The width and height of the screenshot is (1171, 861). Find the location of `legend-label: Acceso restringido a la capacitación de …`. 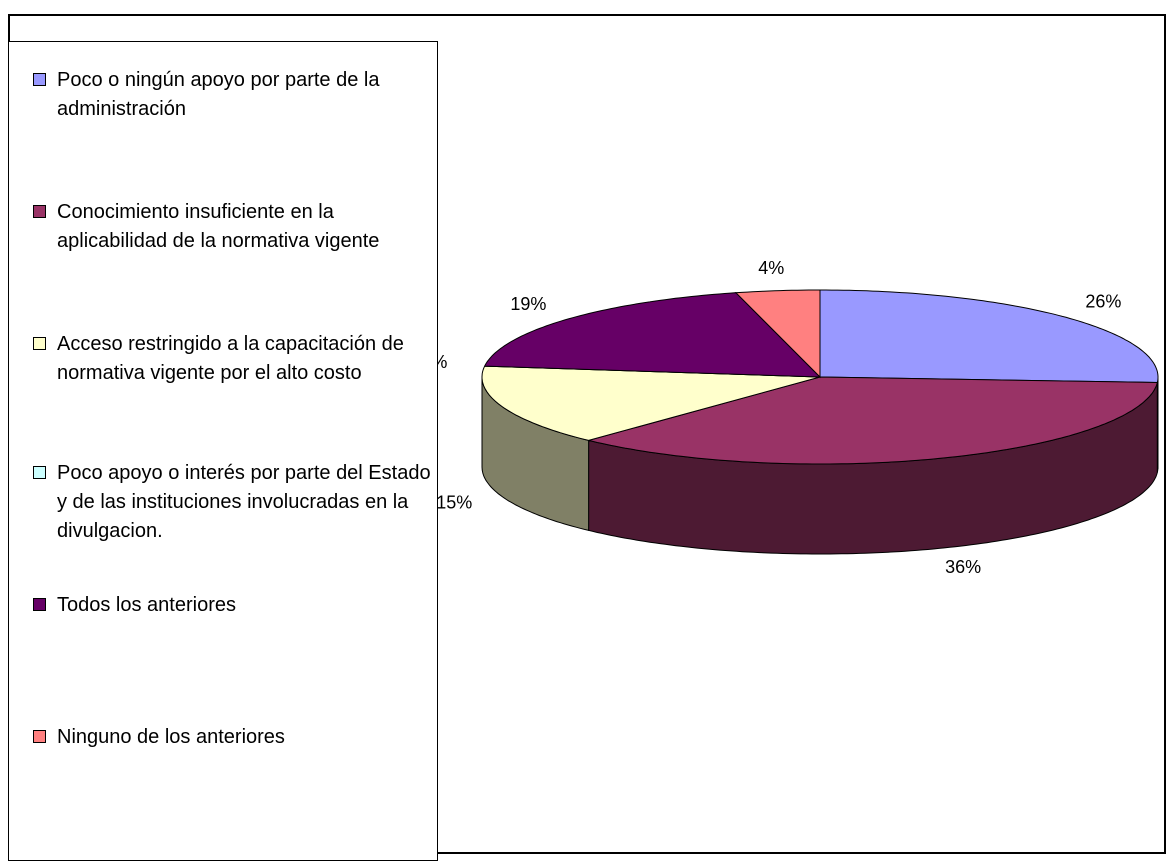

legend-label: Acceso restringido a la capacitación de … is located at coordinates (230, 358).